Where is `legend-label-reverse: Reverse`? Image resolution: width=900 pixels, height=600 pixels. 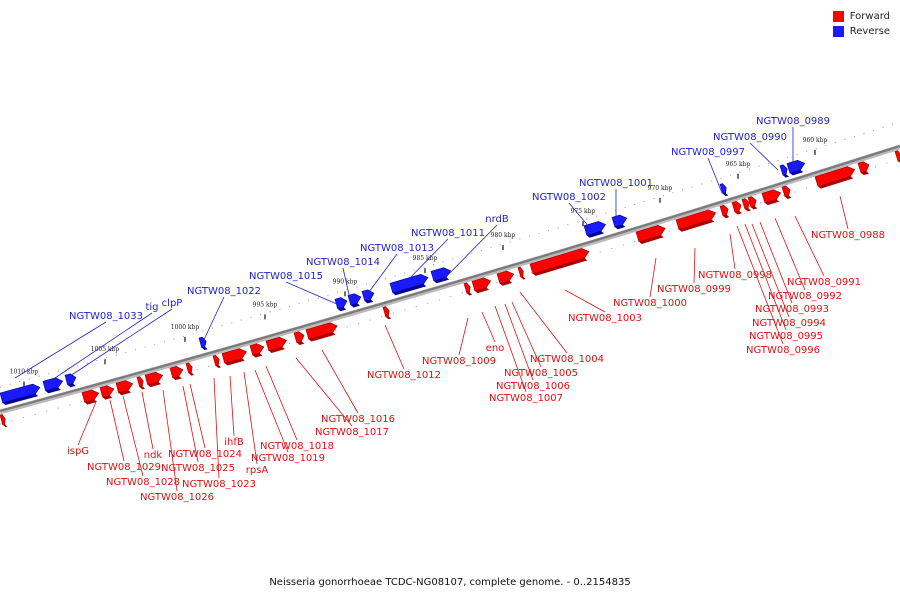
legend-label-reverse: Reverse is located at coordinates (869, 31).